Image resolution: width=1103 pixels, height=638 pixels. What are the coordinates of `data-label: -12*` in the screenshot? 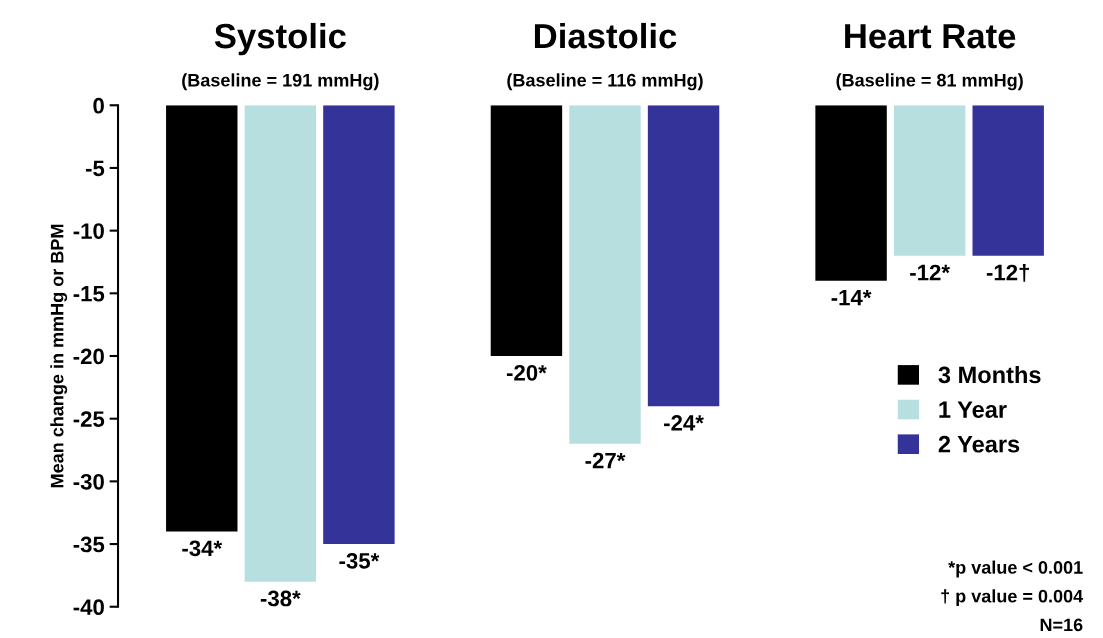 It's located at (930, 272).